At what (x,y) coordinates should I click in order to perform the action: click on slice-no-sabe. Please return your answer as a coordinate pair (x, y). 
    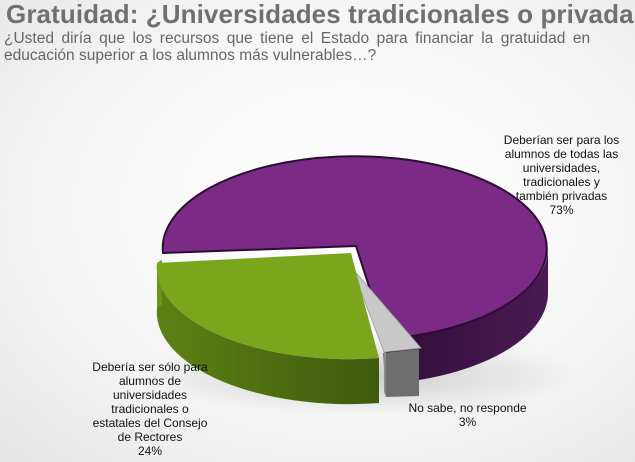
    Looking at the image, I should click on (386, 332).